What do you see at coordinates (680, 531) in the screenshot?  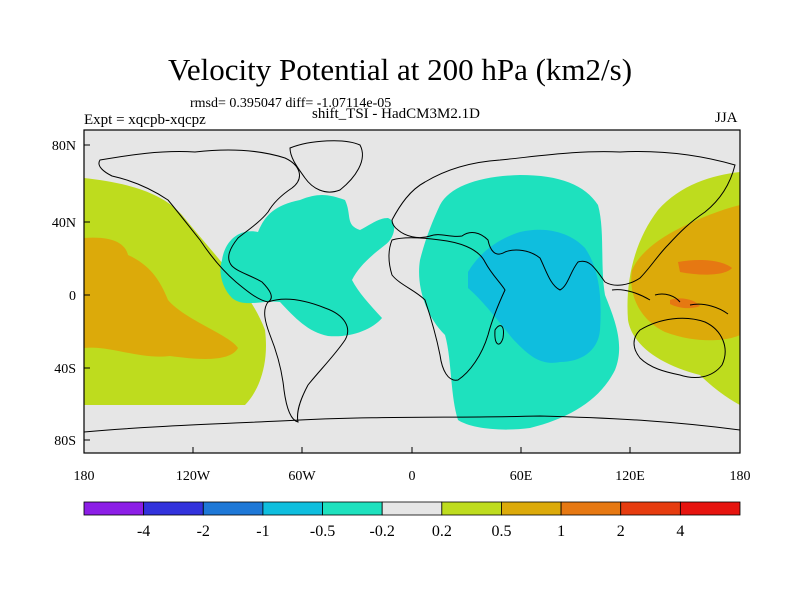 I see `colorbar-label: 4` at bounding box center [680, 531].